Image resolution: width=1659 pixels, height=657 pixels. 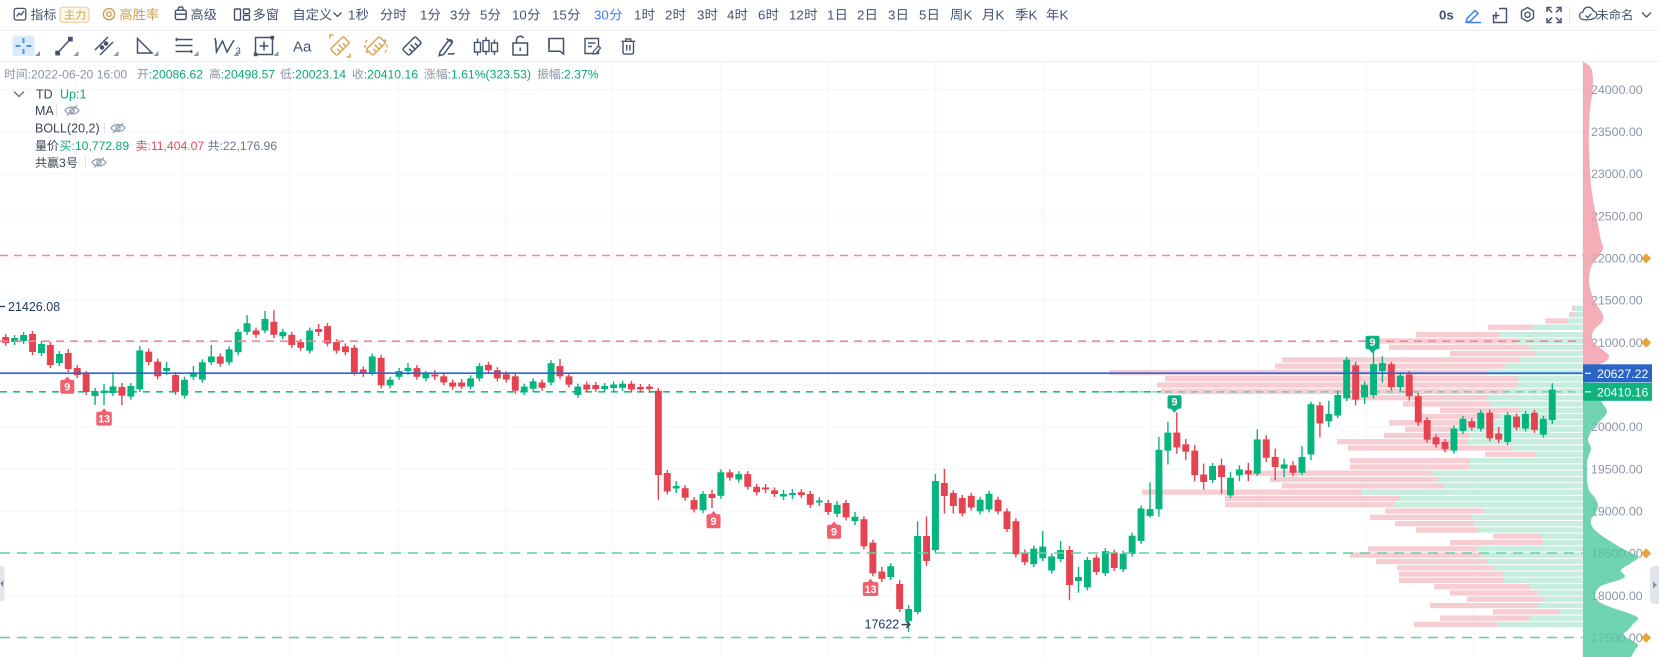 I want to click on svg-text: :1.61%(323.53), so click(x=489, y=74).